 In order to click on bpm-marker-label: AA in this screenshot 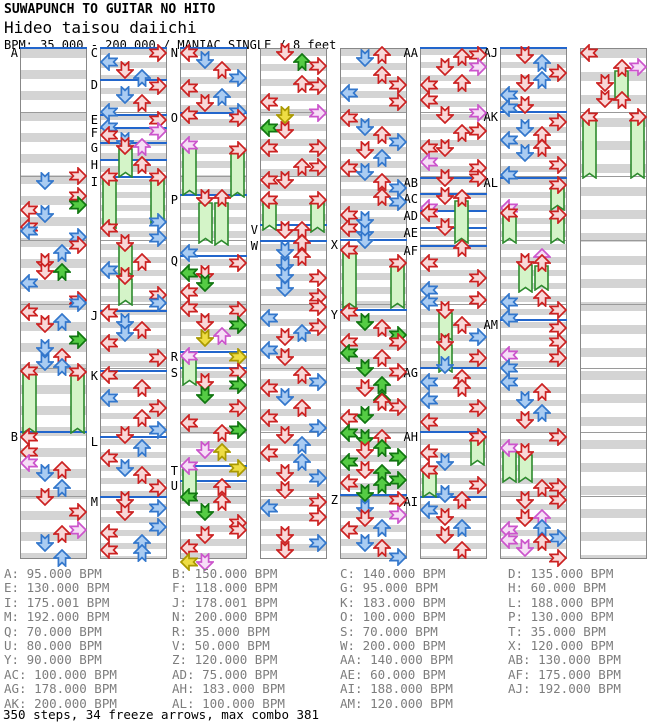, I will do `click(410, 53)`.